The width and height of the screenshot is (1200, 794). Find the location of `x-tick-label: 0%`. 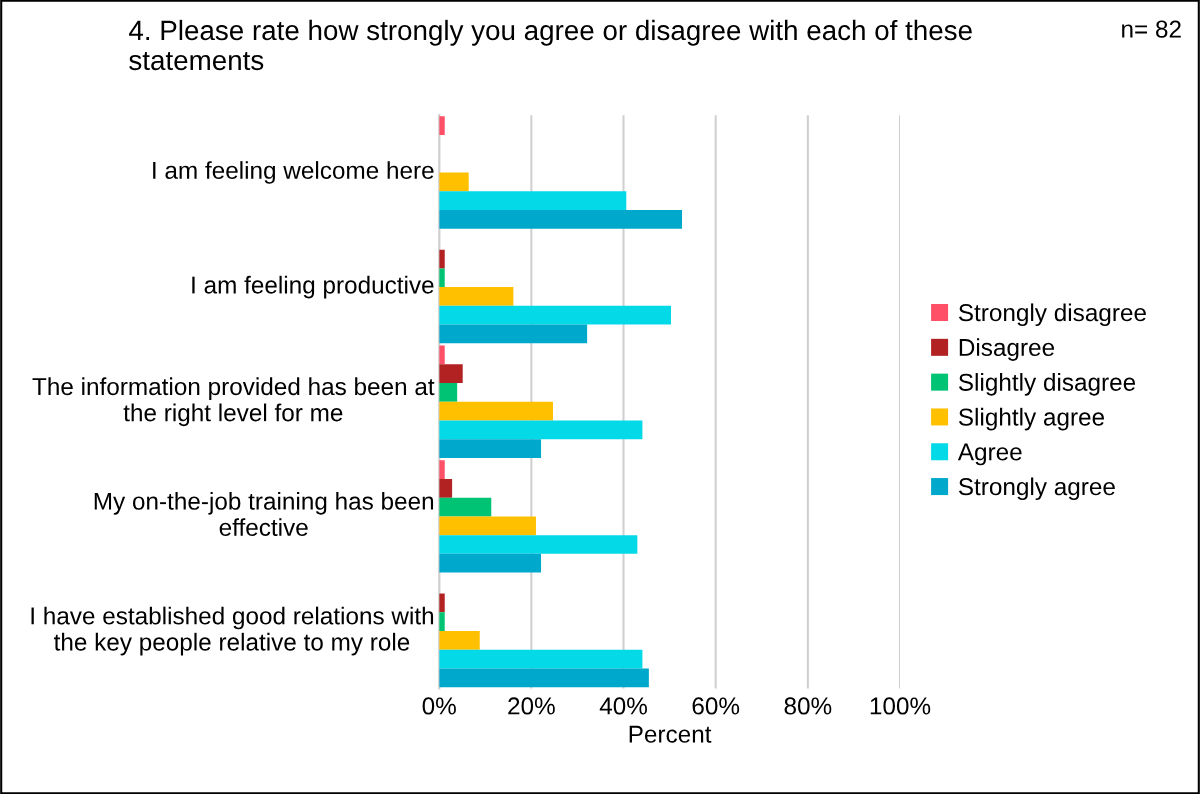

x-tick-label: 0% is located at coordinates (439, 706).